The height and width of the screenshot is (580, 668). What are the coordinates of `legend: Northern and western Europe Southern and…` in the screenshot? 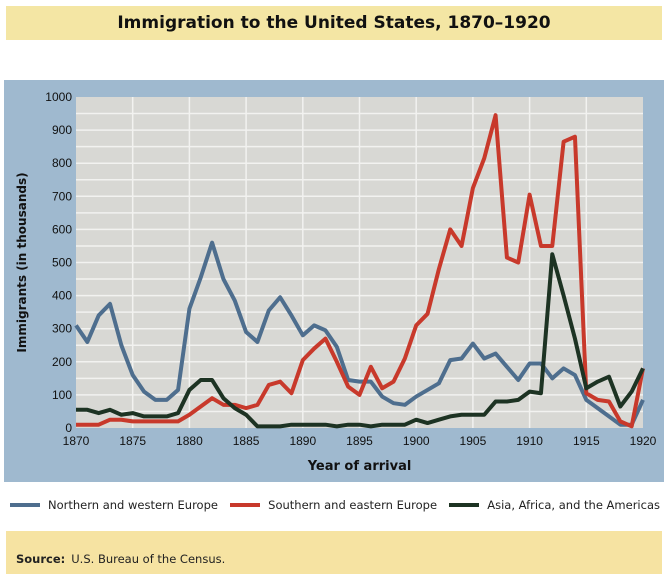 It's located at (335, 505).